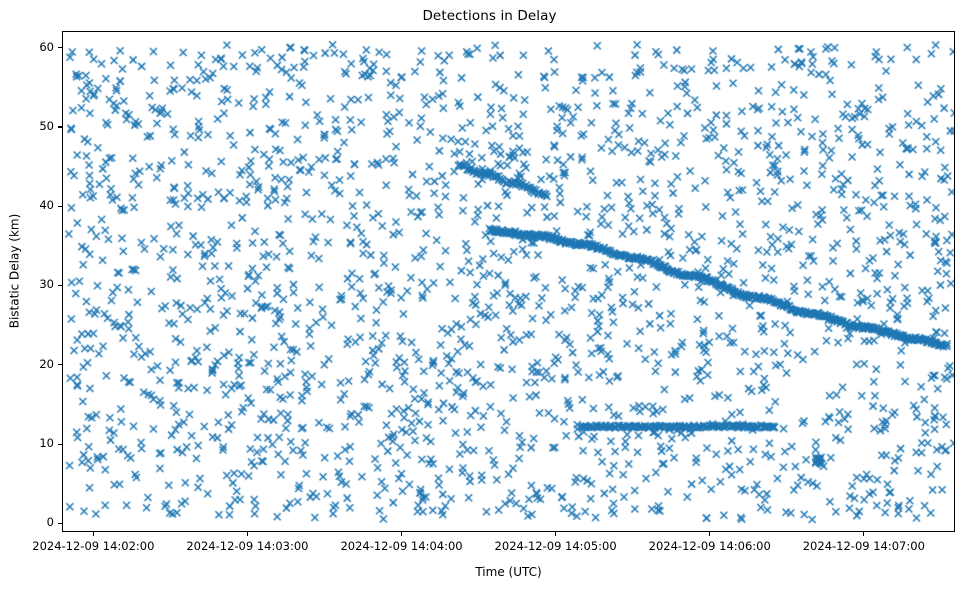 The image size is (979, 590). I want to click on y-axis-label: Bistatic Delay (km), so click(14, 271).